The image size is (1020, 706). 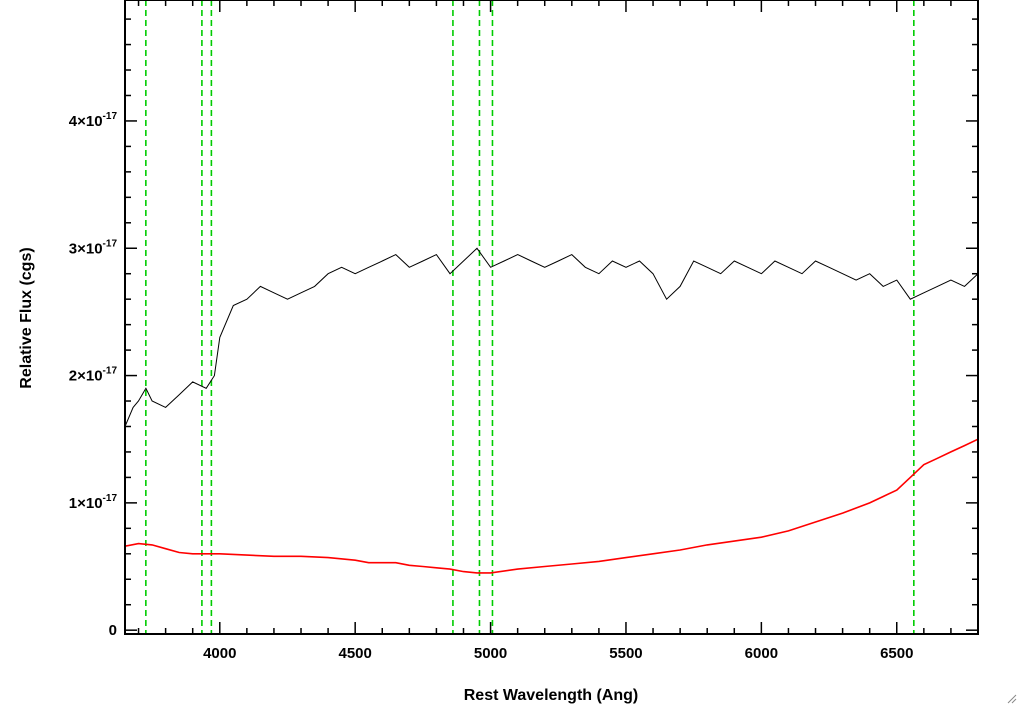 I want to click on y-tick-labels: 0 1×10⁻¹⁷ 2×10⁻¹⁷ 3×10⁻¹⁷ 4×10⁻¹⁷, so click(x=93, y=375).